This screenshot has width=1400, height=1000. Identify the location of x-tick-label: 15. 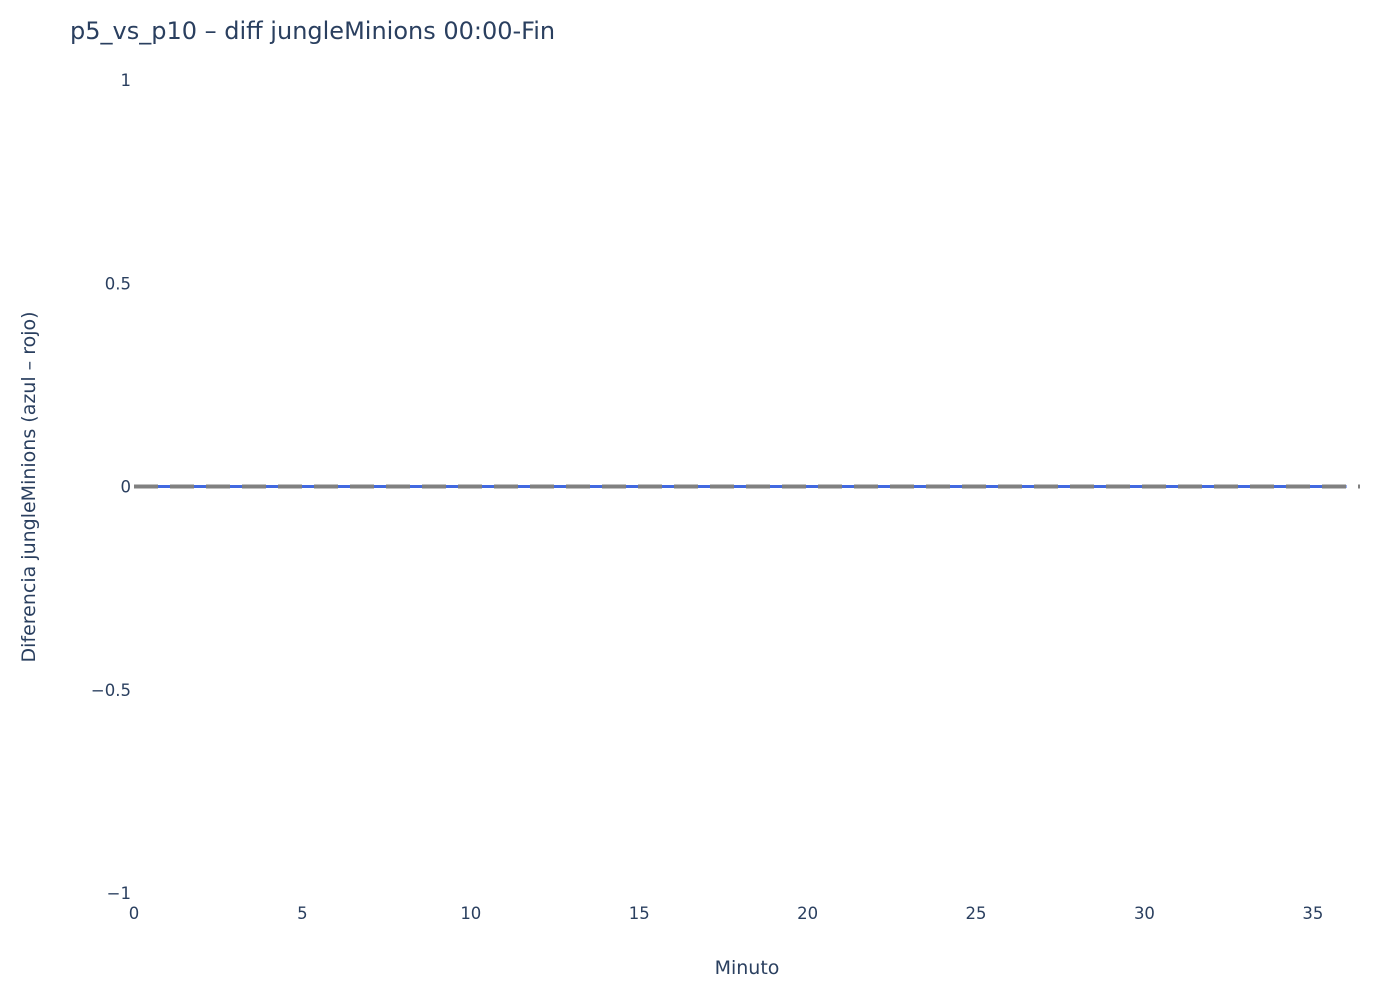
(639, 913).